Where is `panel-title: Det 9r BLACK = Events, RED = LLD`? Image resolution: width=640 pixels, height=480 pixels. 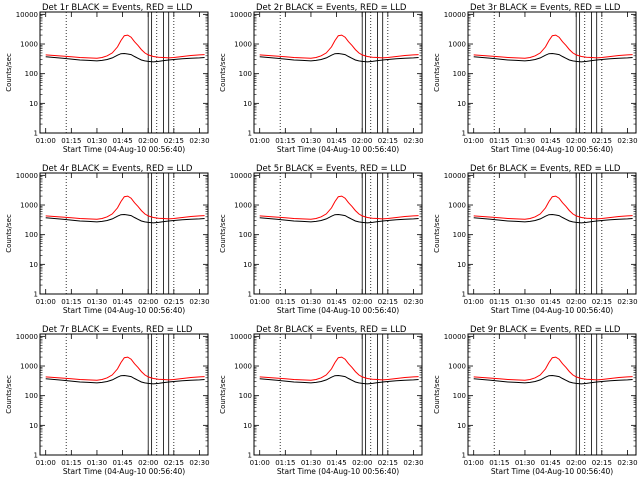 panel-title: Det 9r BLACK = Events, RED = LLD is located at coordinates (545, 330).